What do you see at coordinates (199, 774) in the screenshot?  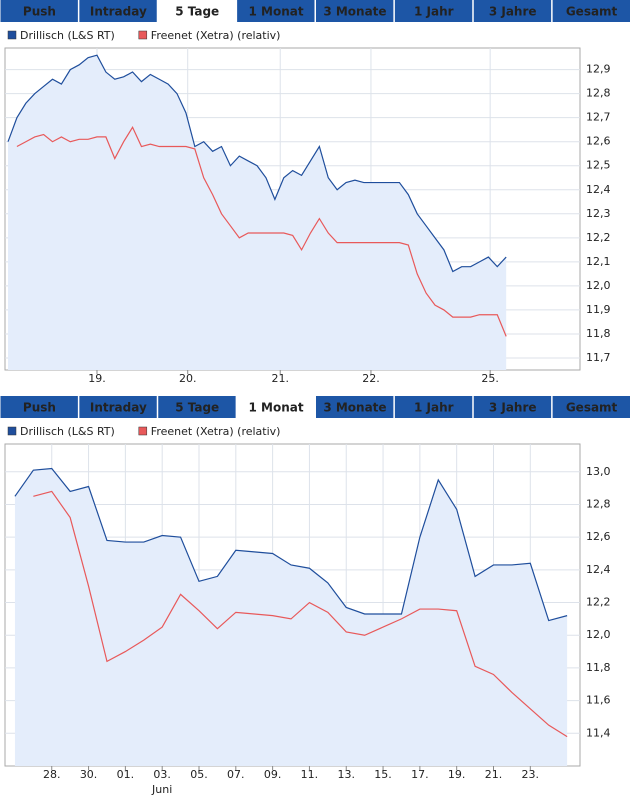 I see `x-tick-label: 05.` at bounding box center [199, 774].